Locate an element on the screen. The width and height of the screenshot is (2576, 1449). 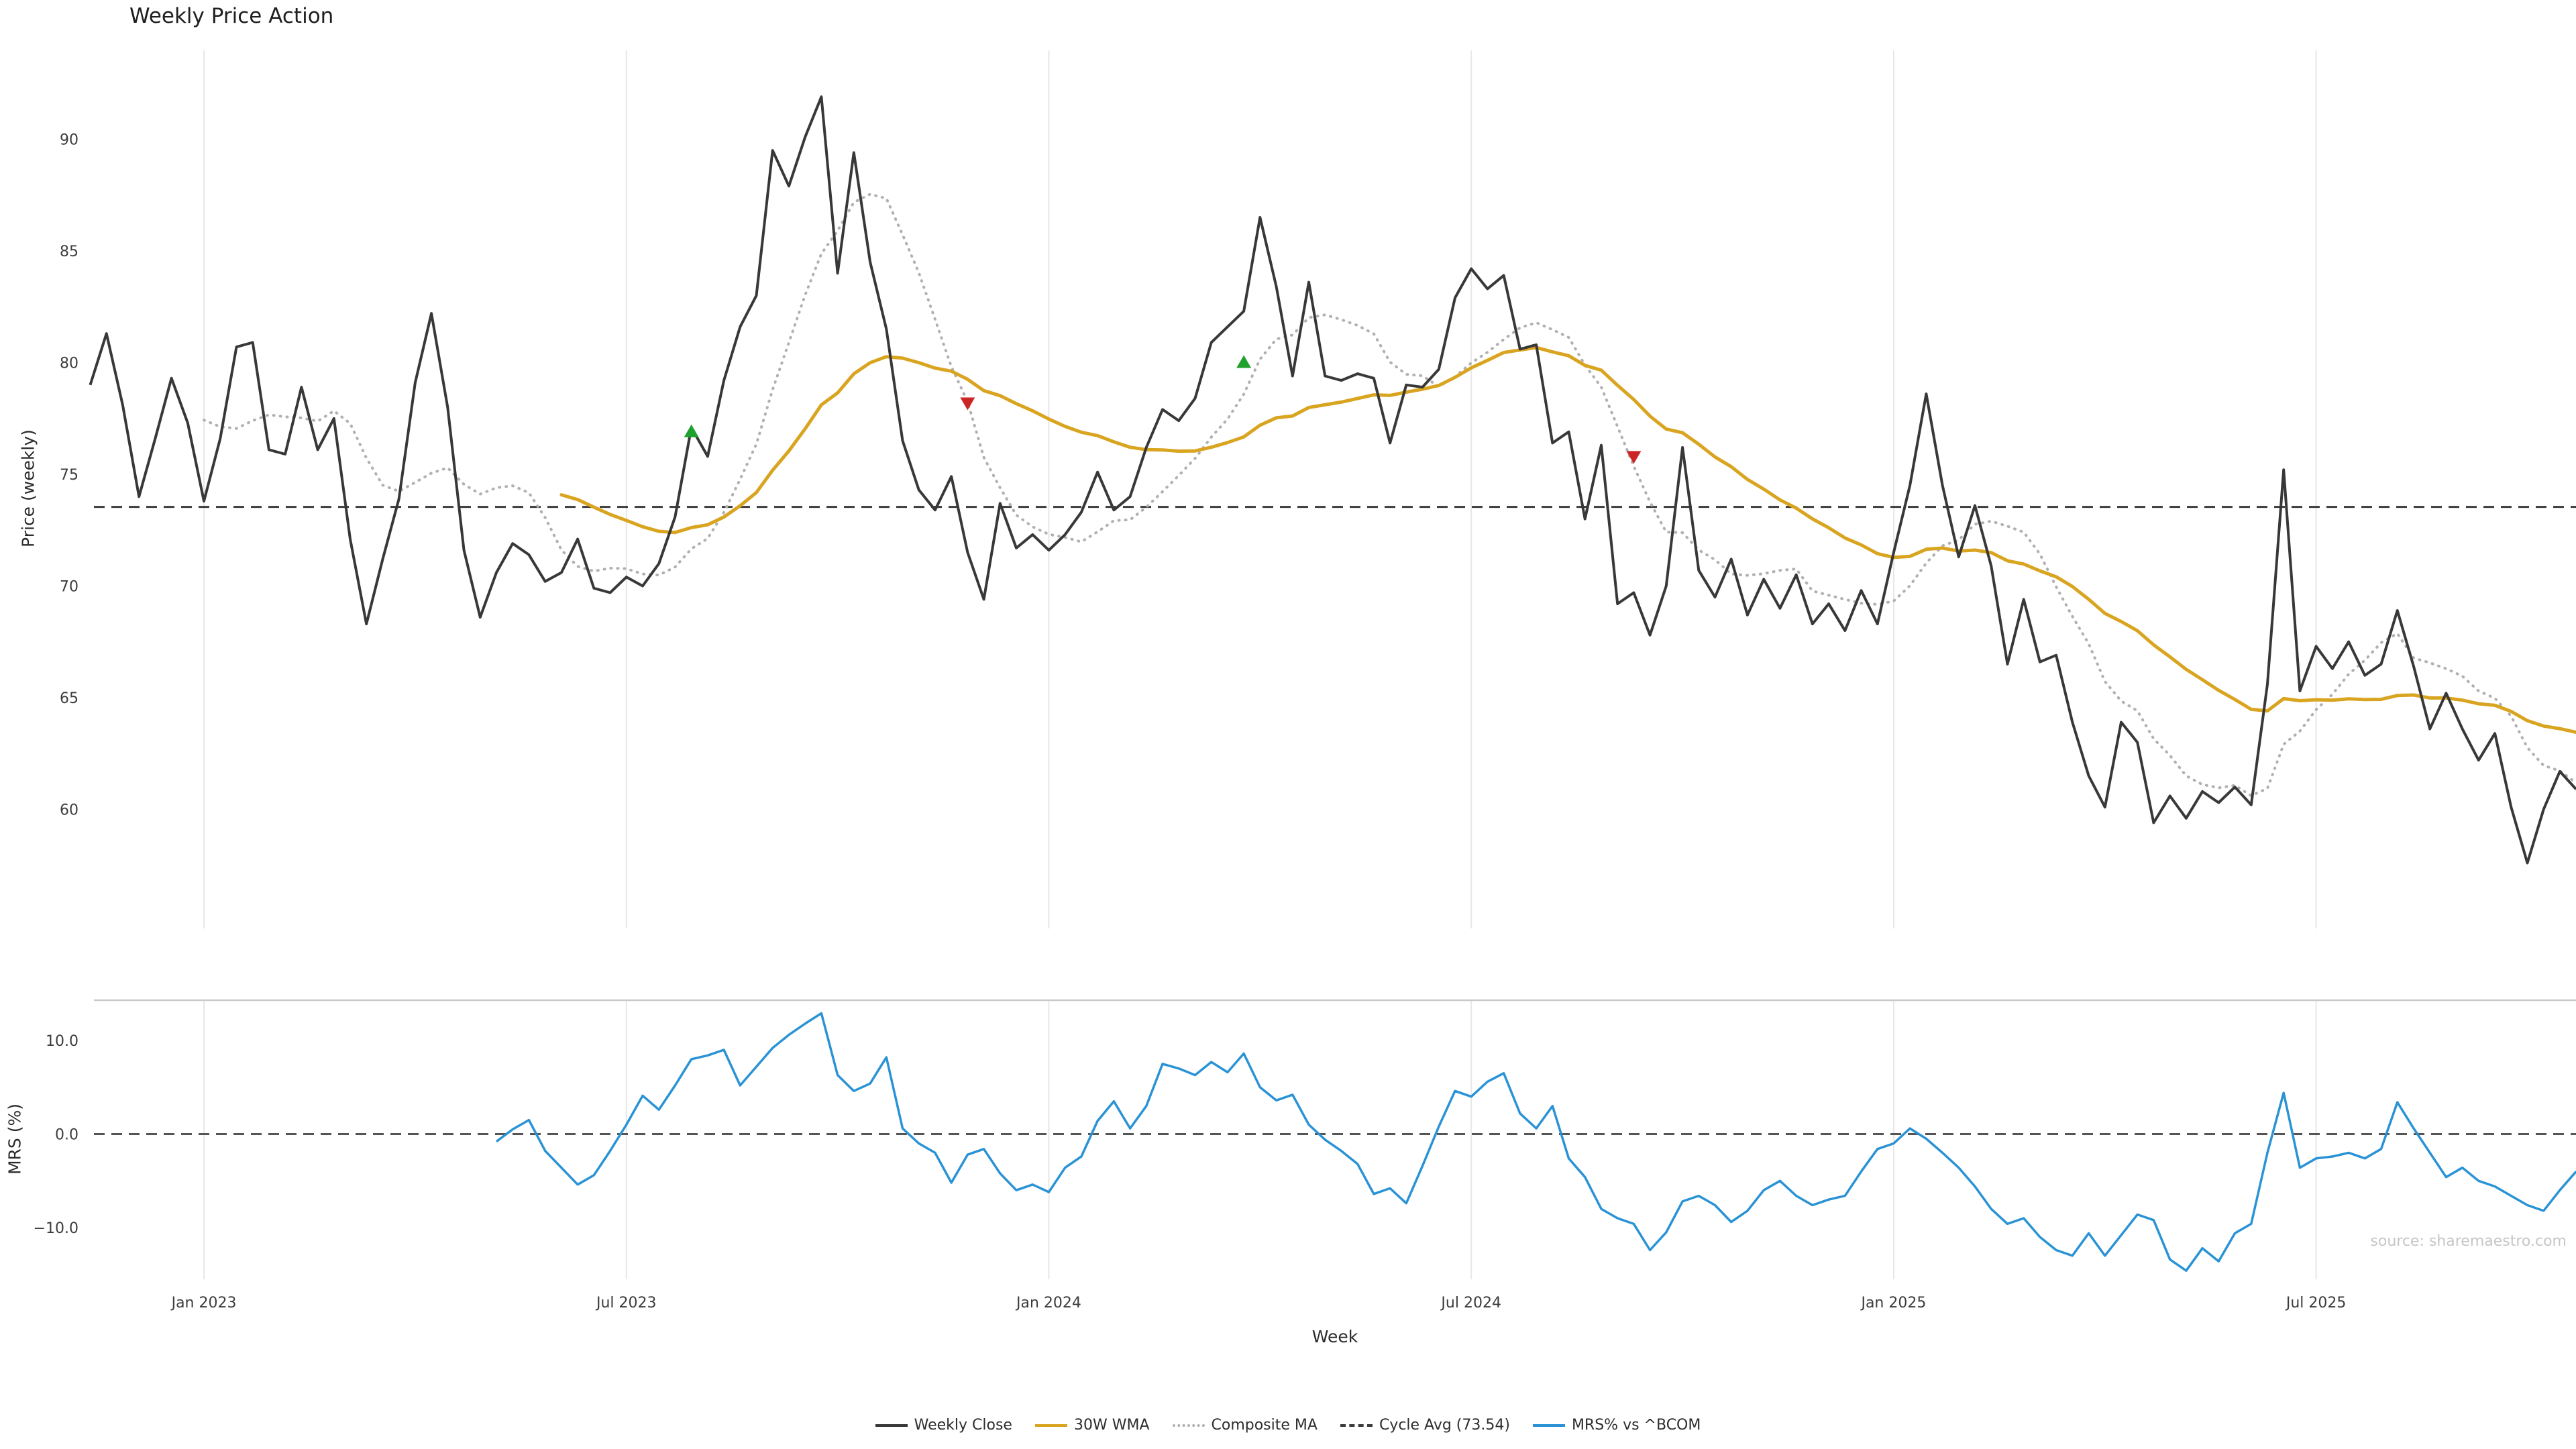
x-tick-label: Jul 2025 is located at coordinates (2316, 1303).